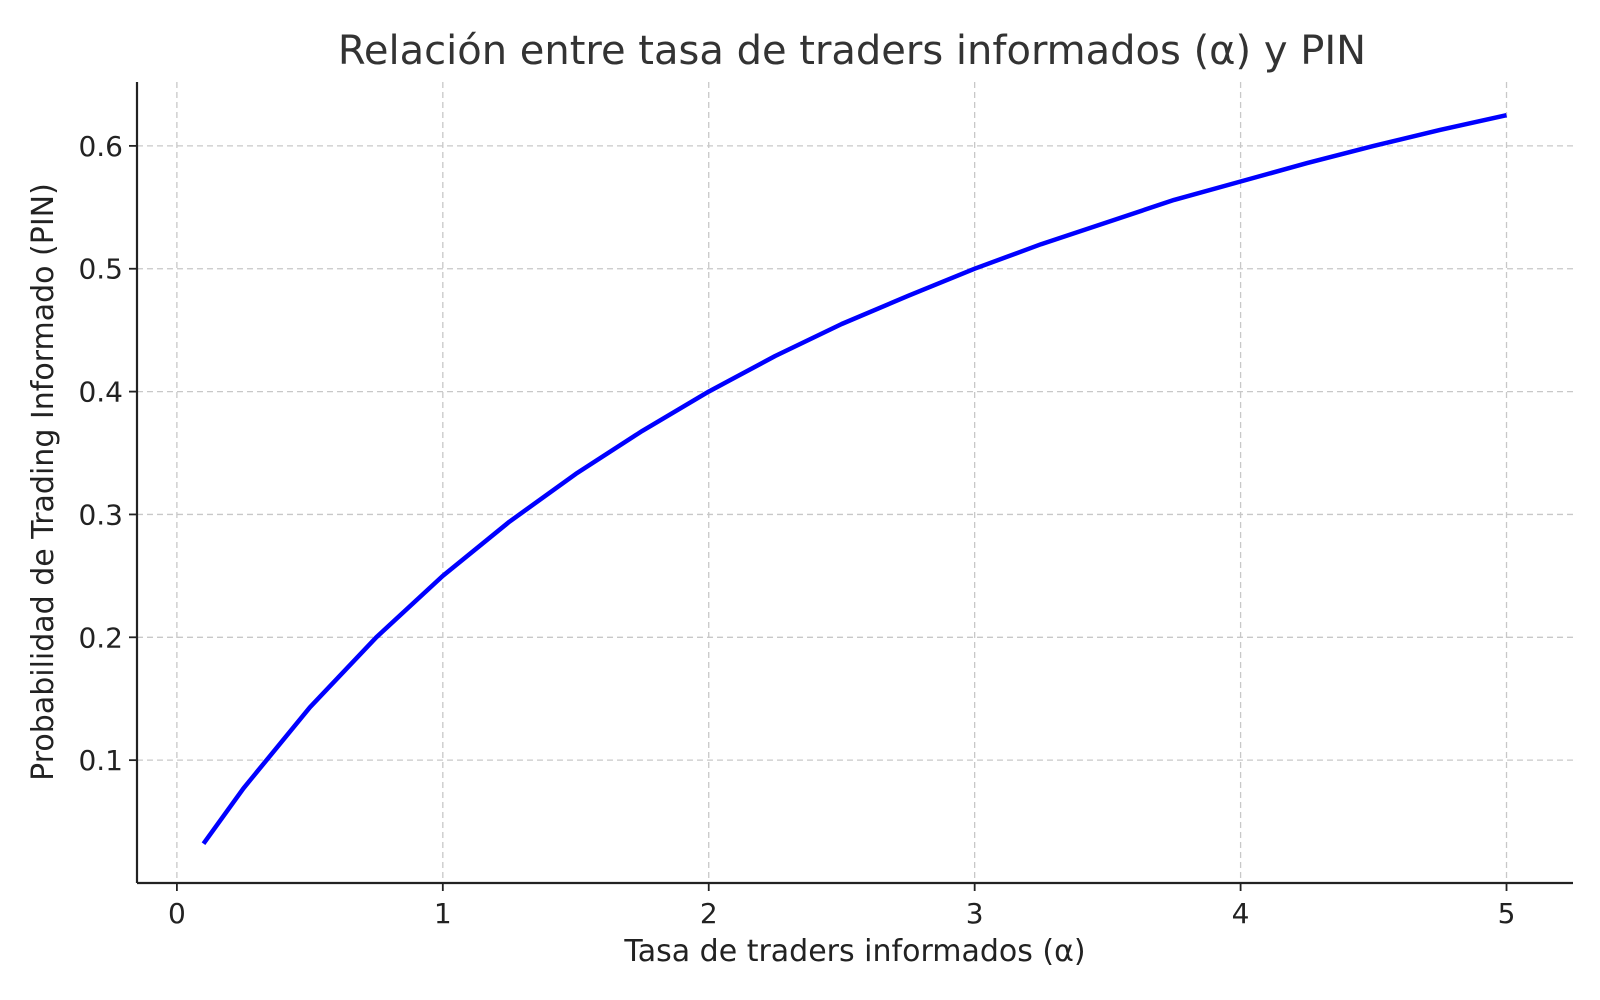 This screenshot has height=1000, width=1600. What do you see at coordinates (177, 913) in the screenshot?
I see `x-tick-label: 0` at bounding box center [177, 913].